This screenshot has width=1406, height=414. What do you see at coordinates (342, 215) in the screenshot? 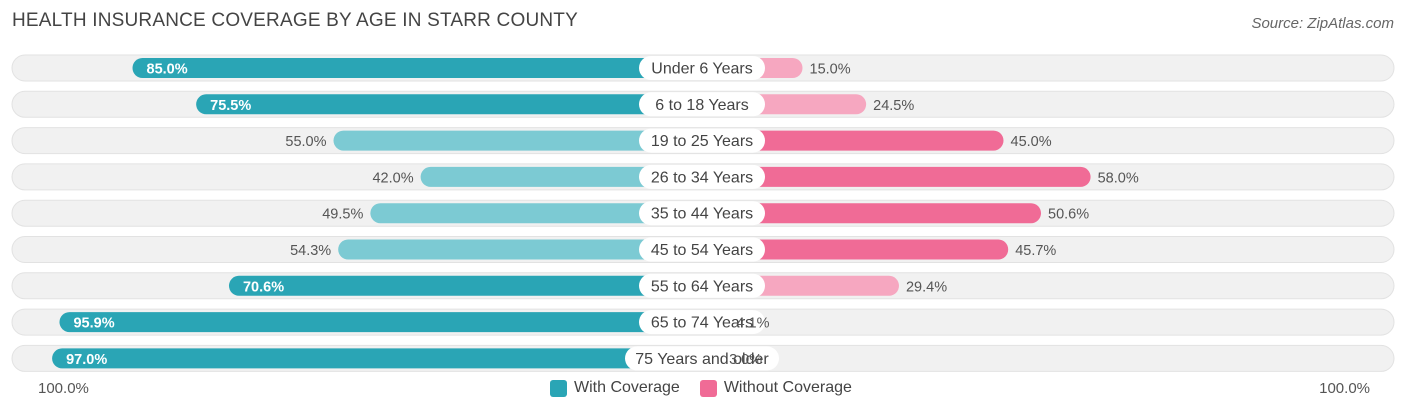
I see `value-label-with-coverage-4: 49.5%` at bounding box center [342, 215].